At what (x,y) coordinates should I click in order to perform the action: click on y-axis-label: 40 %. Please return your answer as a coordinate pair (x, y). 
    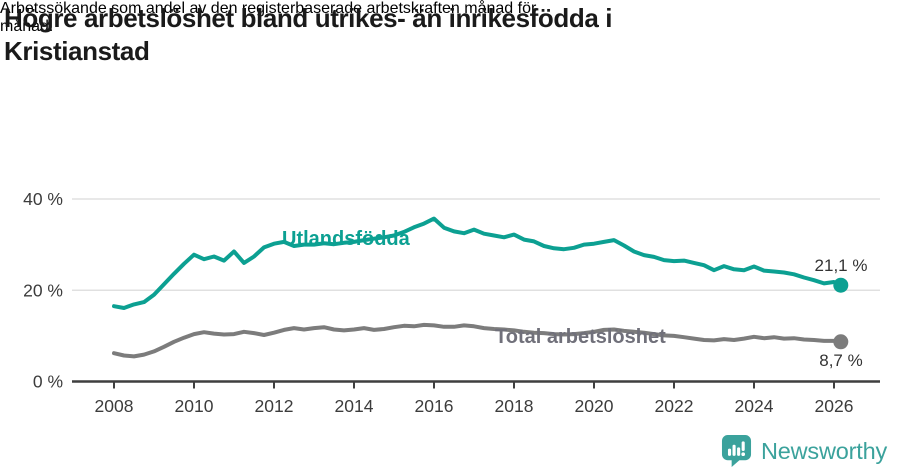
    Looking at the image, I should click on (43, 199).